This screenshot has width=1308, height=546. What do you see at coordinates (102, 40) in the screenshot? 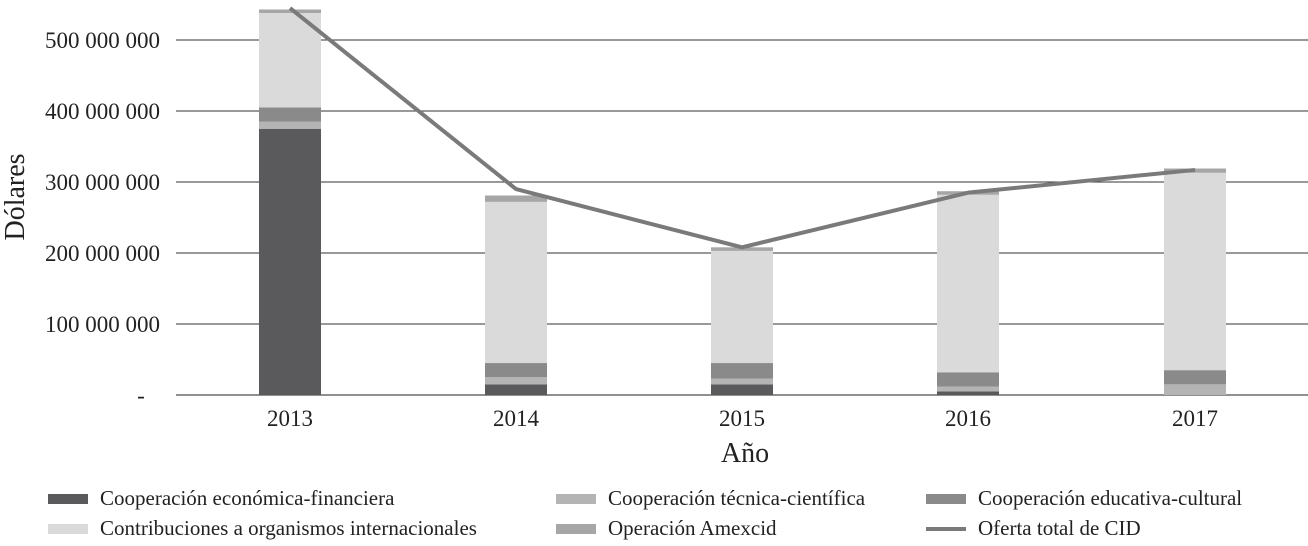
I see `y-tick-label: 500 000 000` at bounding box center [102, 40].